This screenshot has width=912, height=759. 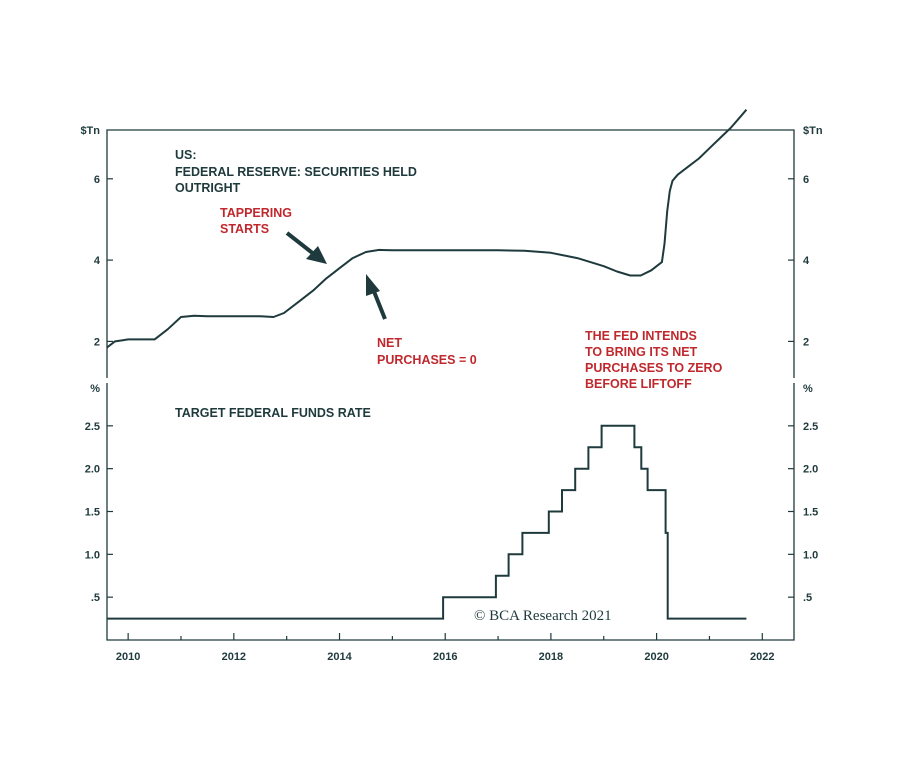 What do you see at coordinates (92, 513) in the screenshot?
I see `bottom-y-tick-label-left: 1.5` at bounding box center [92, 513].